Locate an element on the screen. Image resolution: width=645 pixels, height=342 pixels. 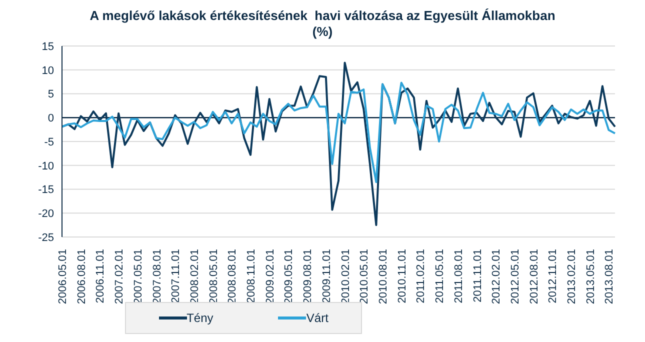
x-tick-label: 2011.02.01 is located at coordinates (421, 276).